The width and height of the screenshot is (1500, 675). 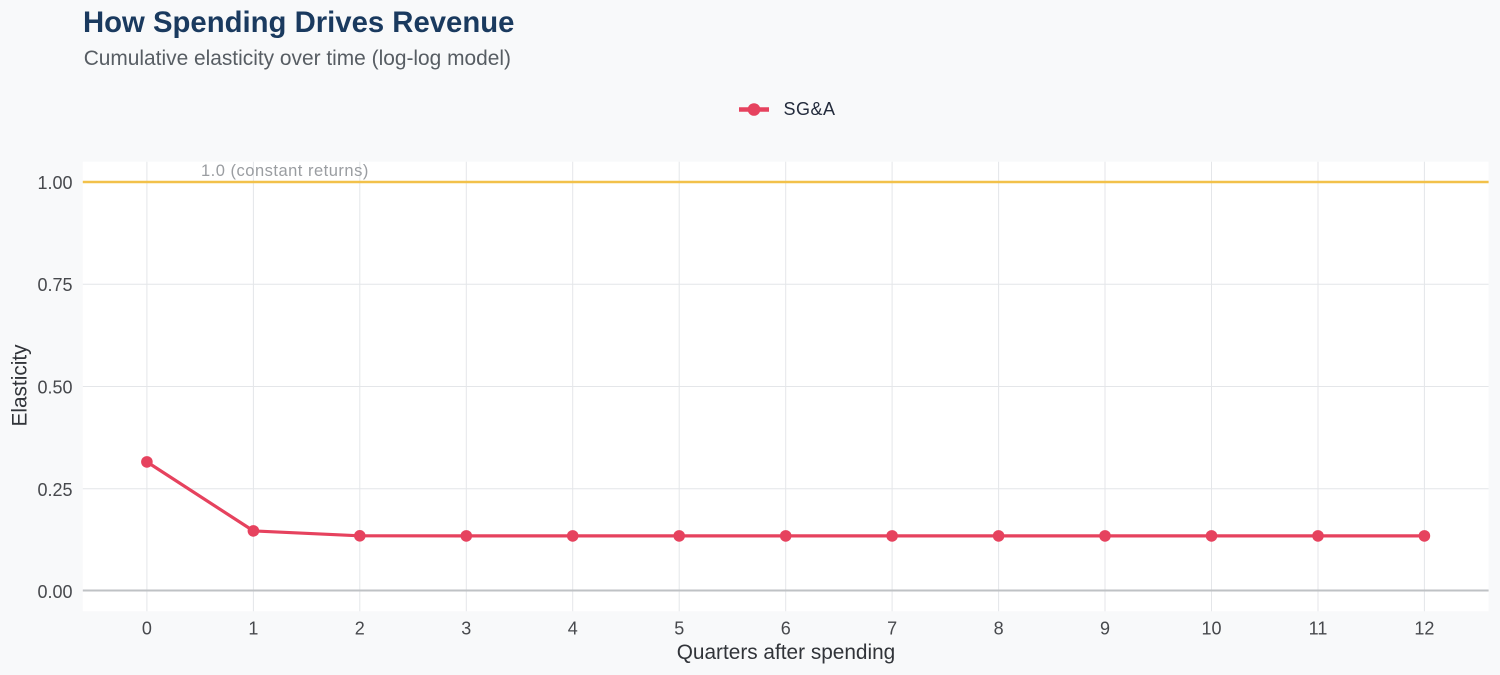 What do you see at coordinates (253, 629) in the screenshot?
I see `svg-text: 1` at bounding box center [253, 629].